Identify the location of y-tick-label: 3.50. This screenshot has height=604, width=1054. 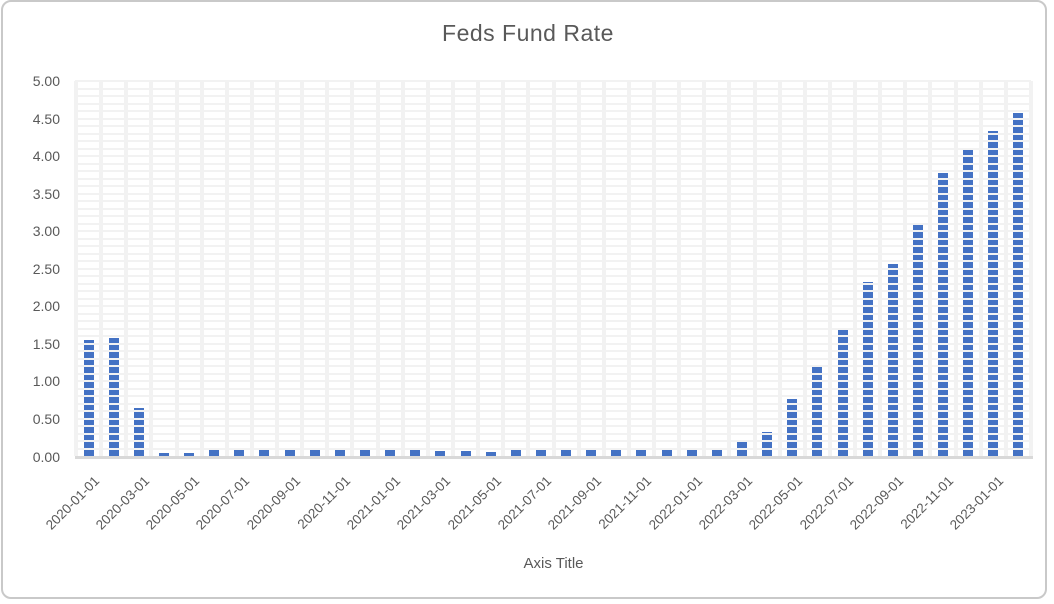
(46, 193).